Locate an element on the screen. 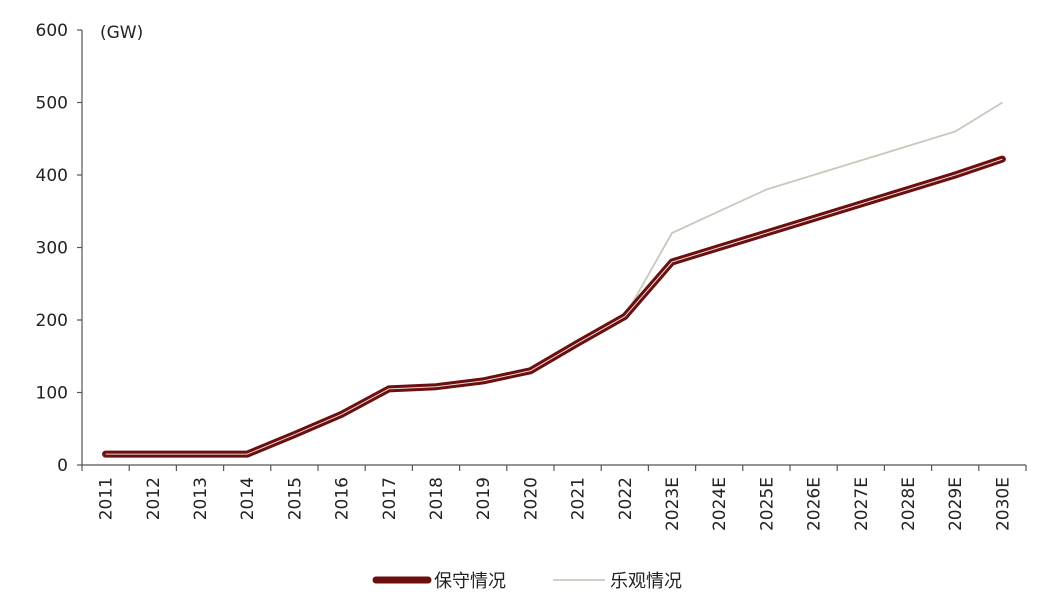 The image size is (1041, 612). y-axis-ticks: 0 100 200 300 400 500 600 is located at coordinates (59, 248).